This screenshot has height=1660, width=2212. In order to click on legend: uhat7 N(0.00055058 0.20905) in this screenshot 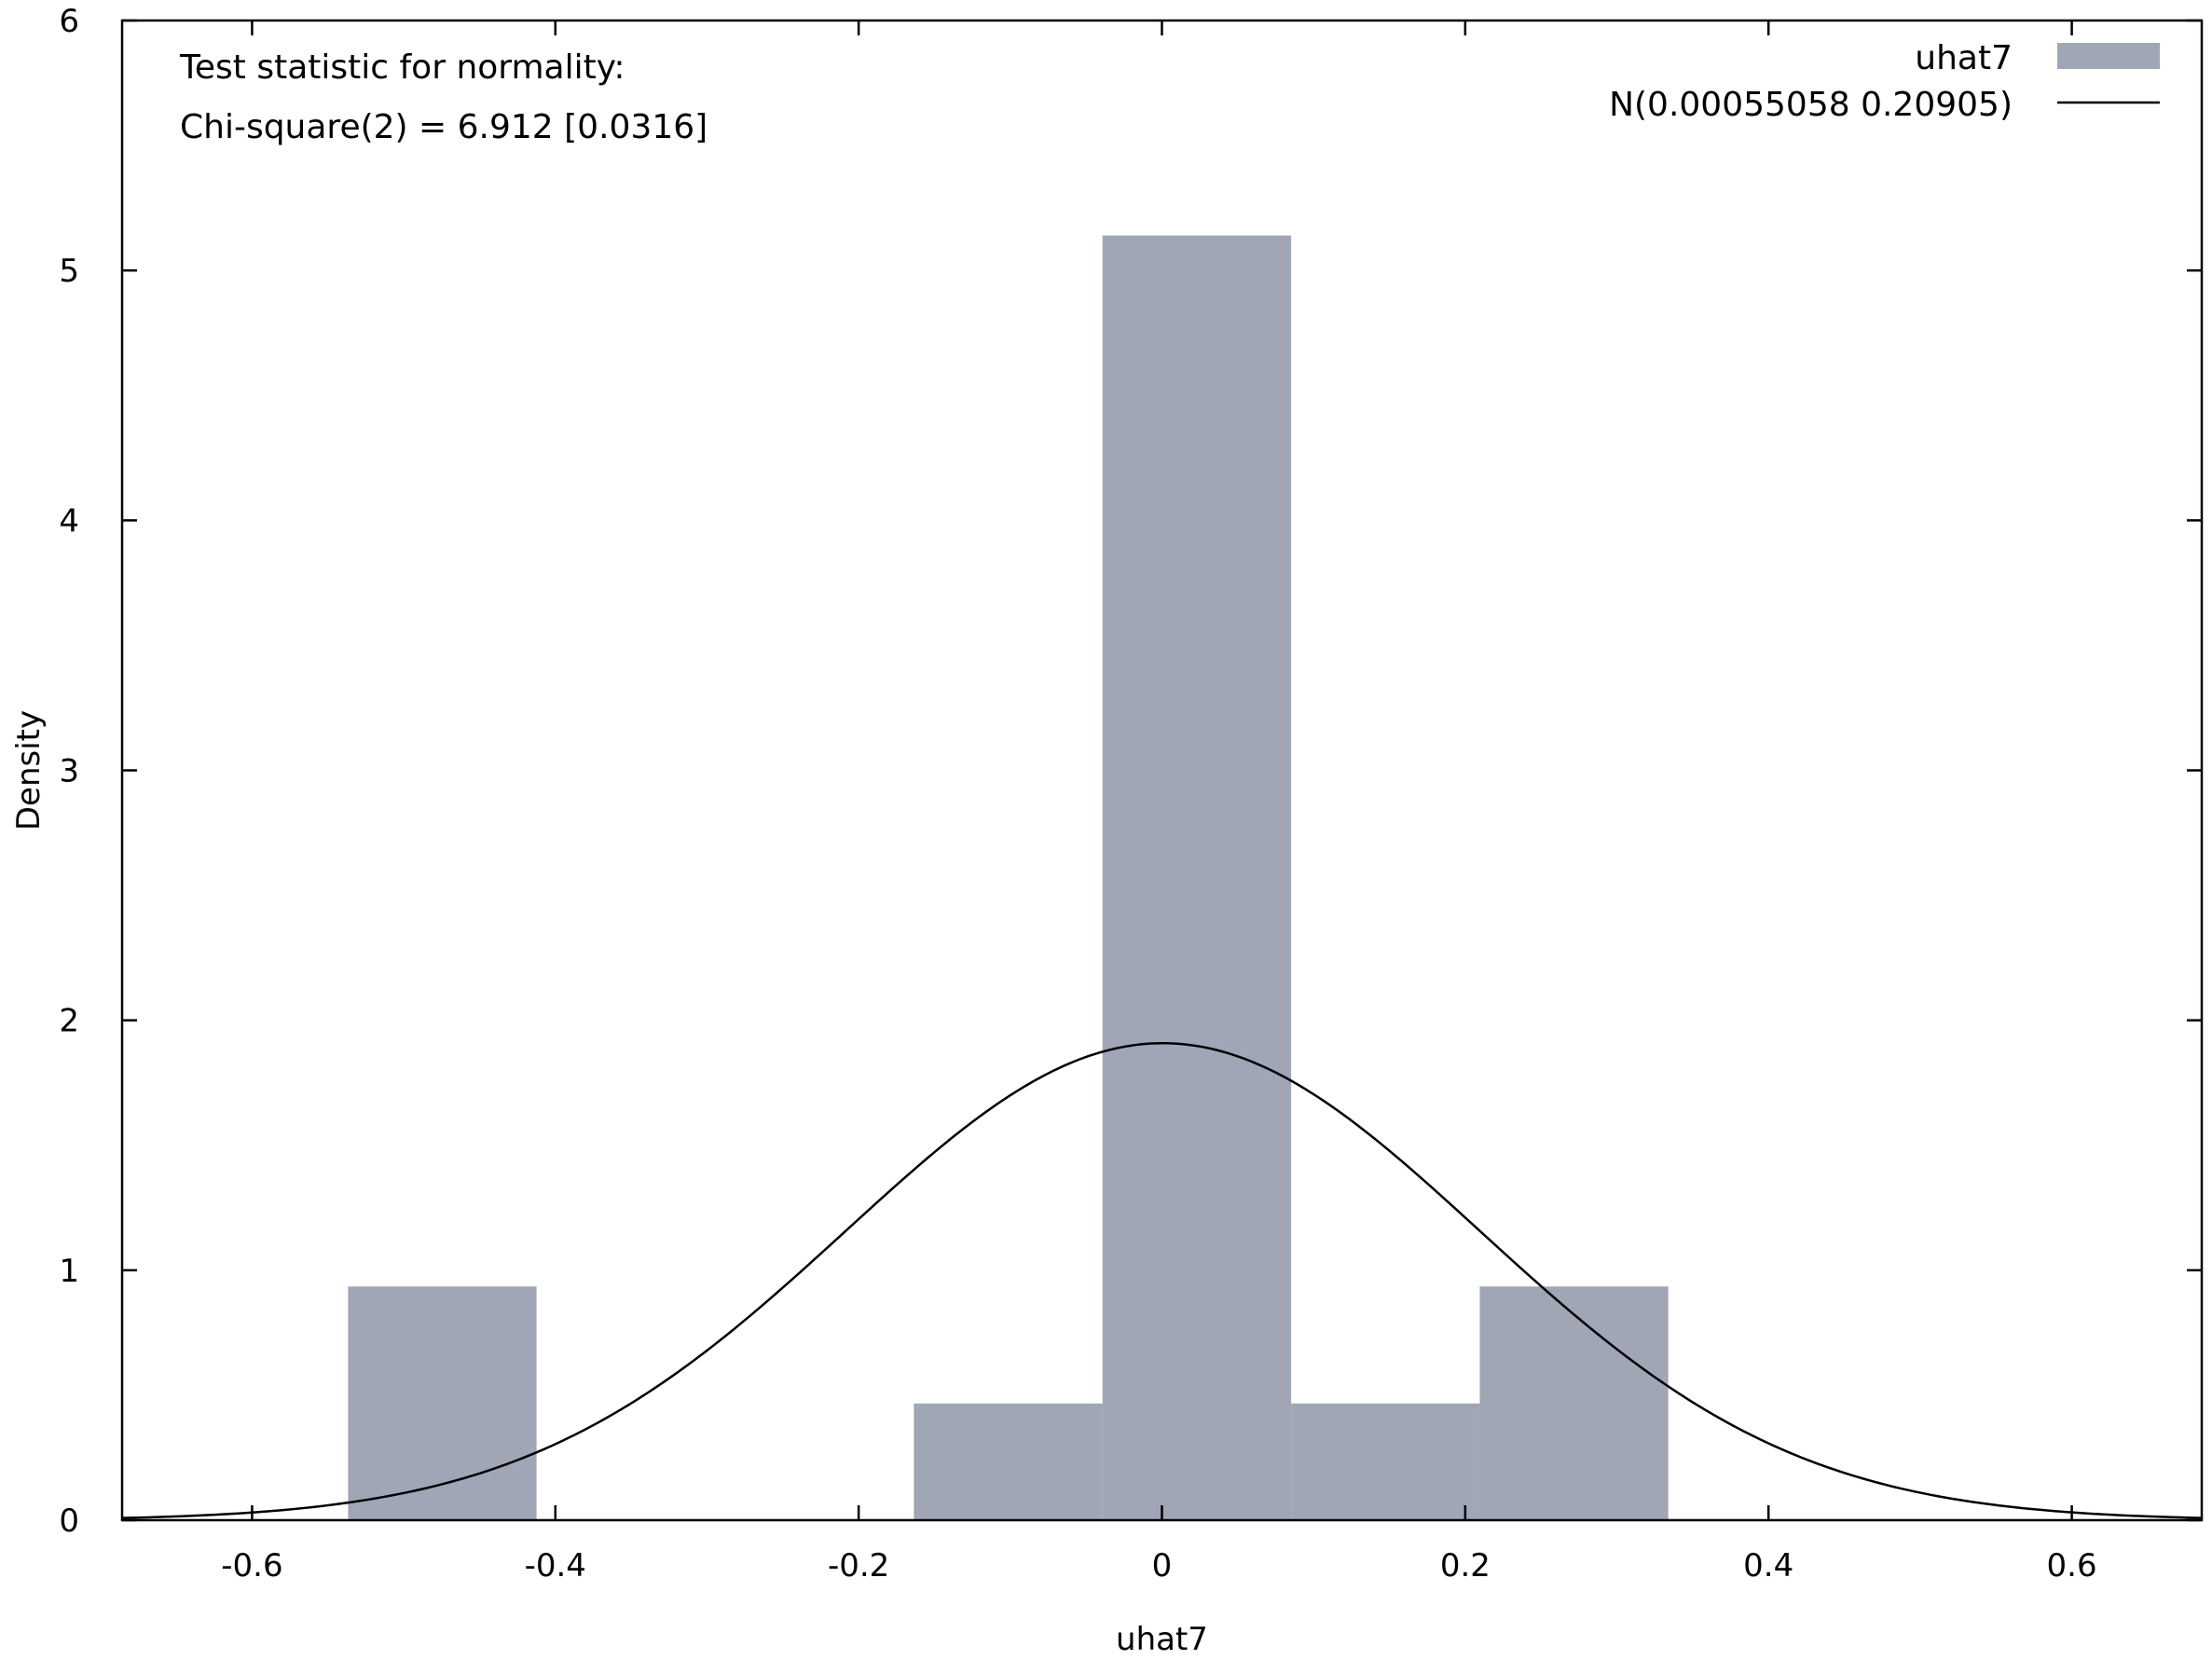, I will do `click(1884, 81)`.